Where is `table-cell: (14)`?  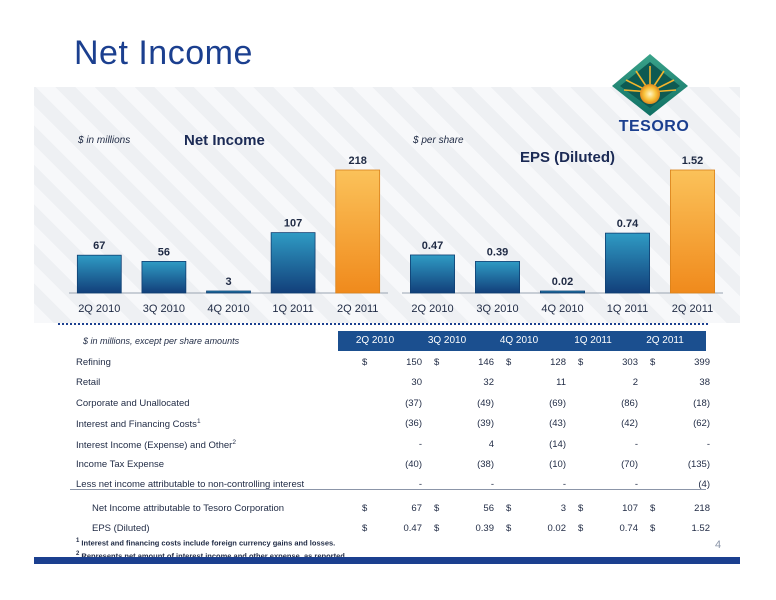
table-cell: (14) is located at coordinates (557, 444).